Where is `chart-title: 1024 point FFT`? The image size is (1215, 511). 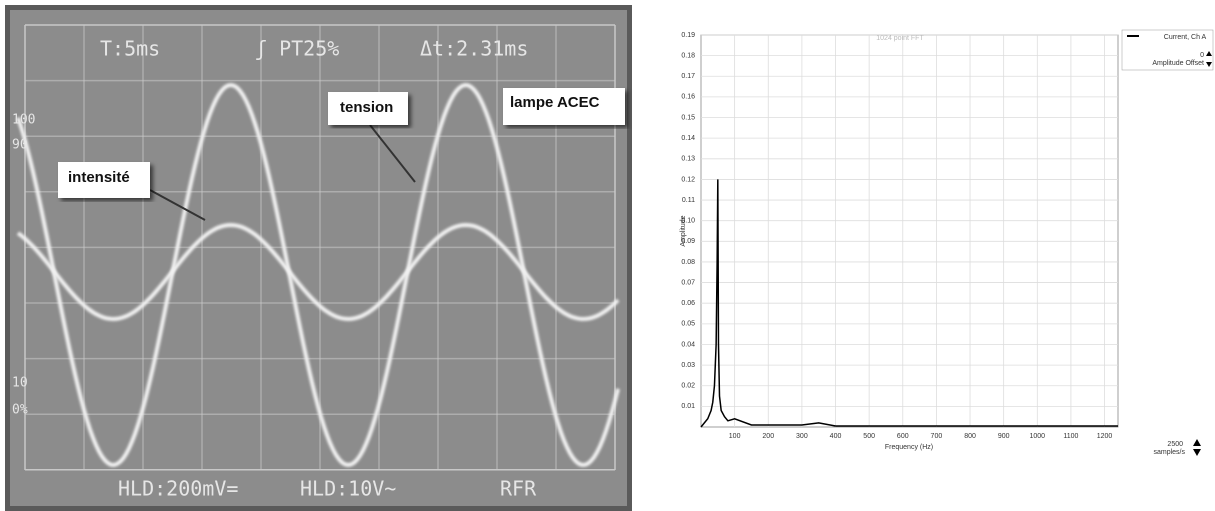
chart-title: 1024 point FFT is located at coordinates (900, 38).